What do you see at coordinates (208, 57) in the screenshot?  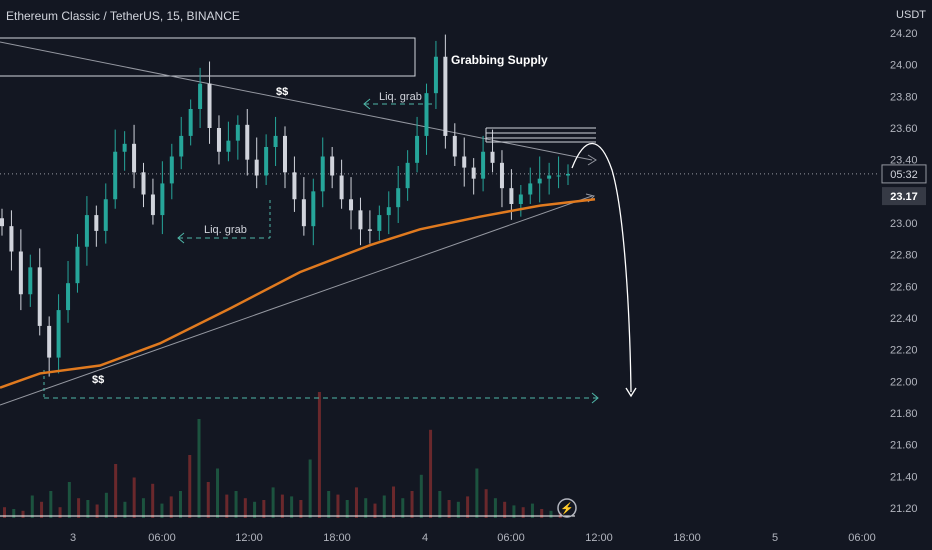 I see `supply-zone-box` at bounding box center [208, 57].